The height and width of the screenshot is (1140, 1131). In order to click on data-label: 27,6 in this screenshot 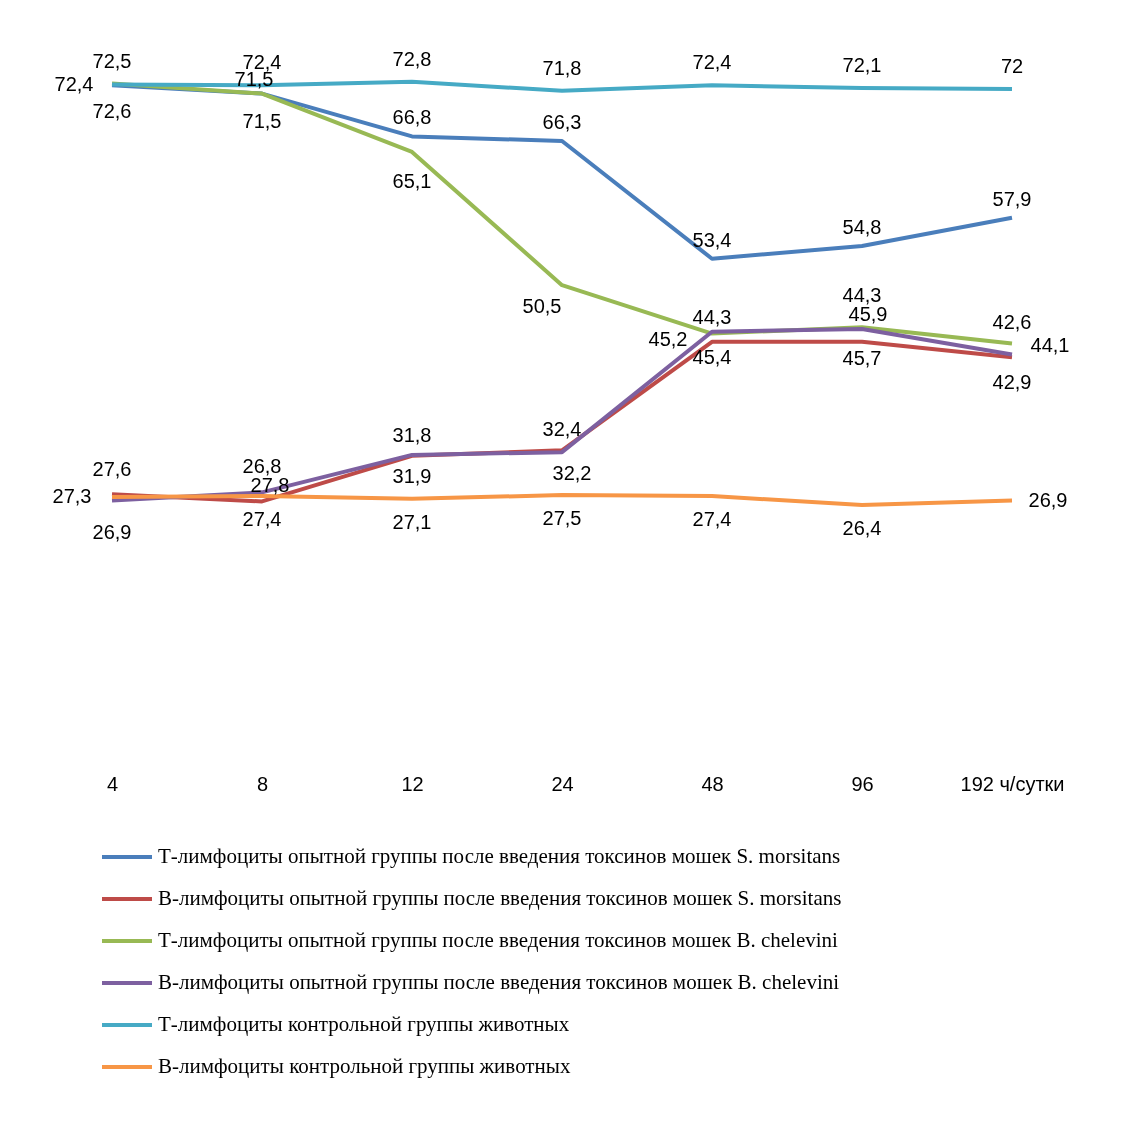, I will do `click(112, 469)`.